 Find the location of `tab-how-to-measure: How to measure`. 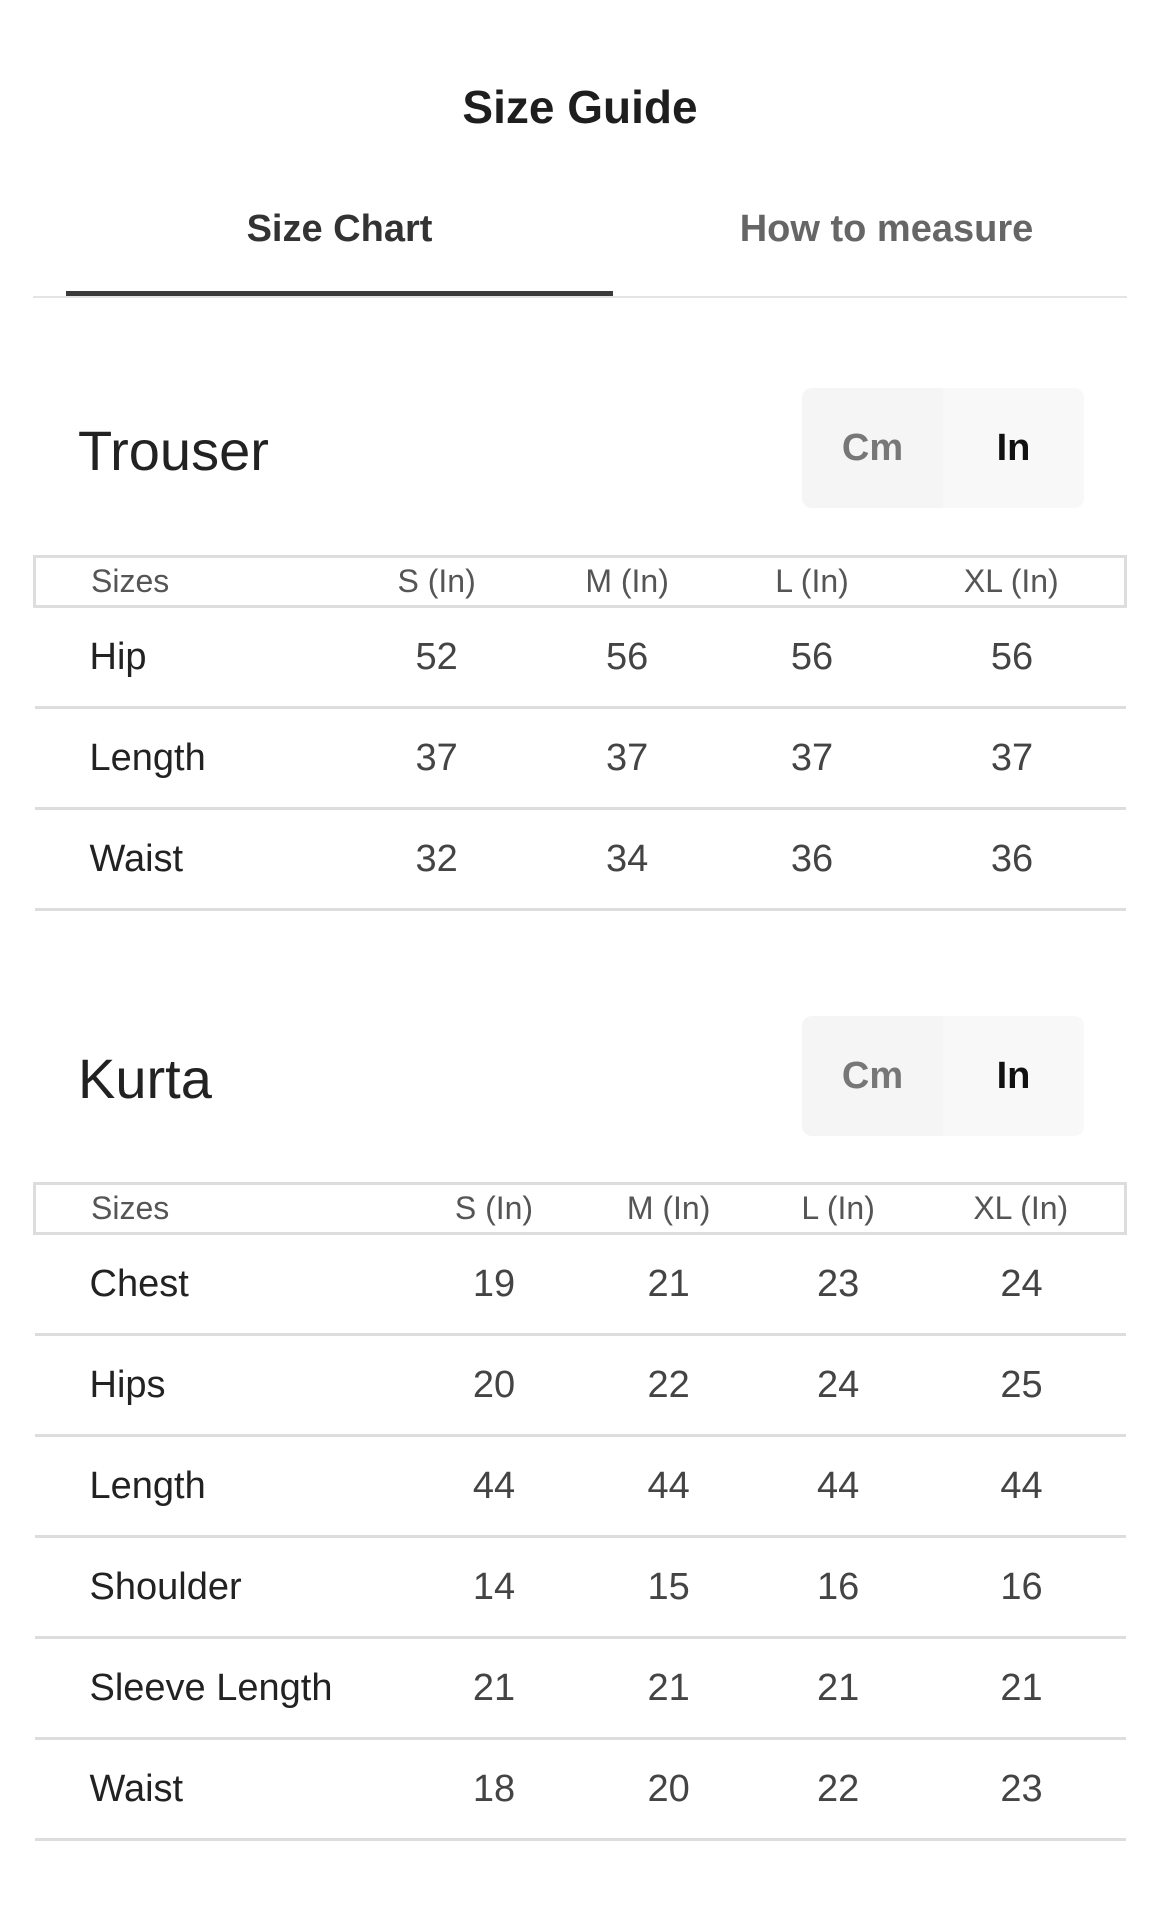

tab-how-to-measure: How to measure is located at coordinates (886, 229).